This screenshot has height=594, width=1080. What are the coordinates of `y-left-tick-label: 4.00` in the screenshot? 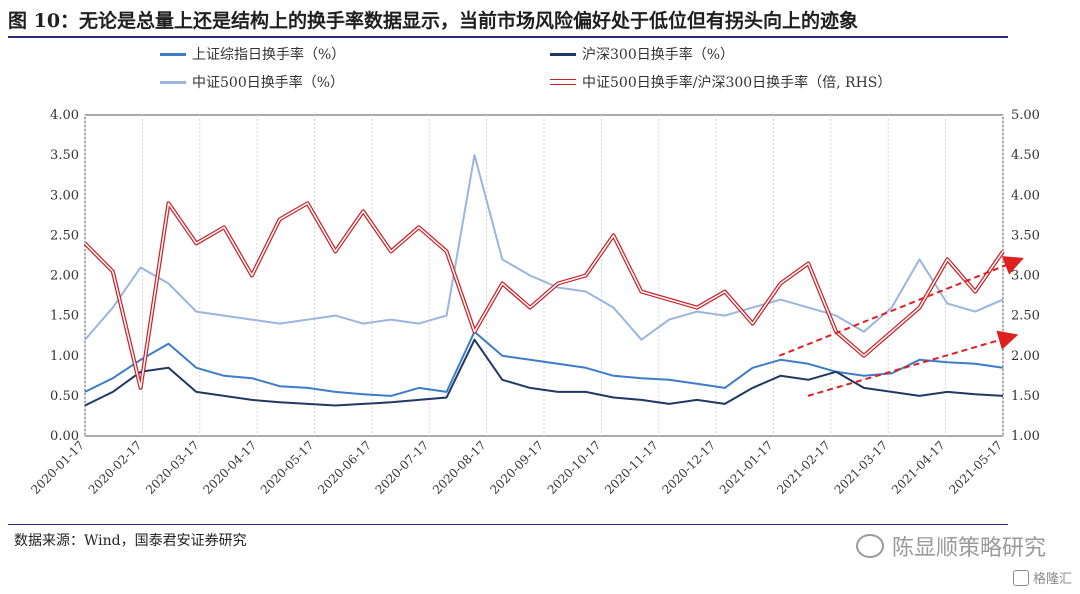 It's located at (64, 115).